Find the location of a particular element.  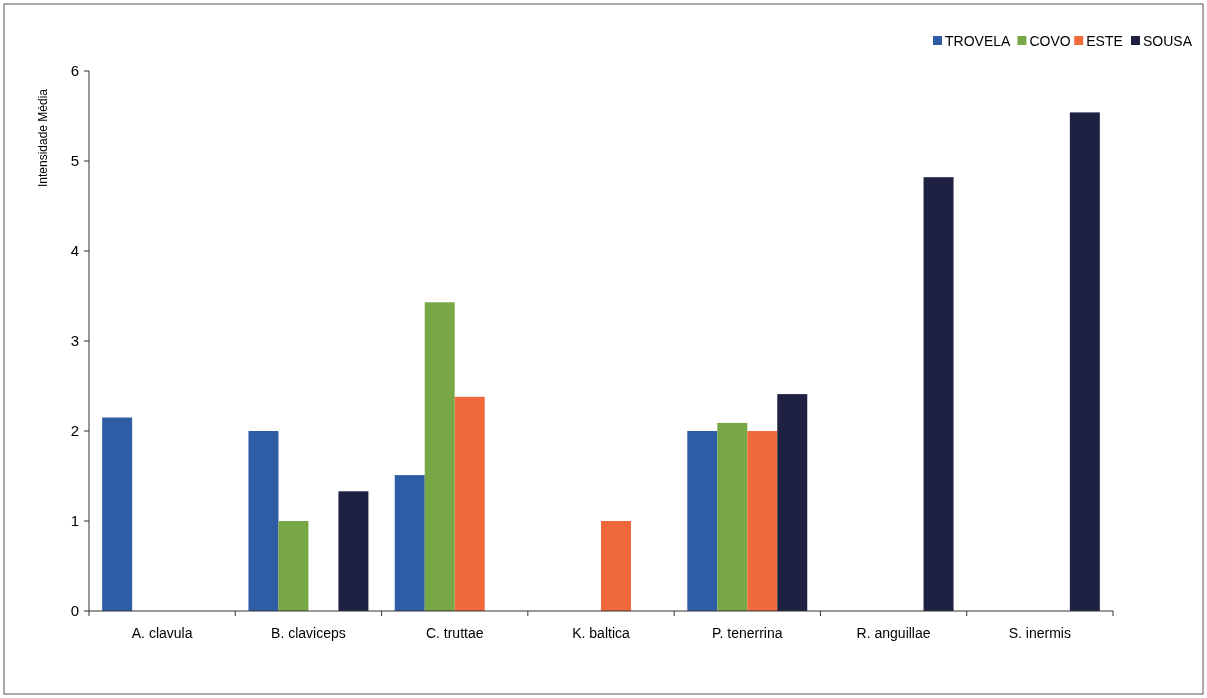

legend-label: SOUSA is located at coordinates (1168, 40).